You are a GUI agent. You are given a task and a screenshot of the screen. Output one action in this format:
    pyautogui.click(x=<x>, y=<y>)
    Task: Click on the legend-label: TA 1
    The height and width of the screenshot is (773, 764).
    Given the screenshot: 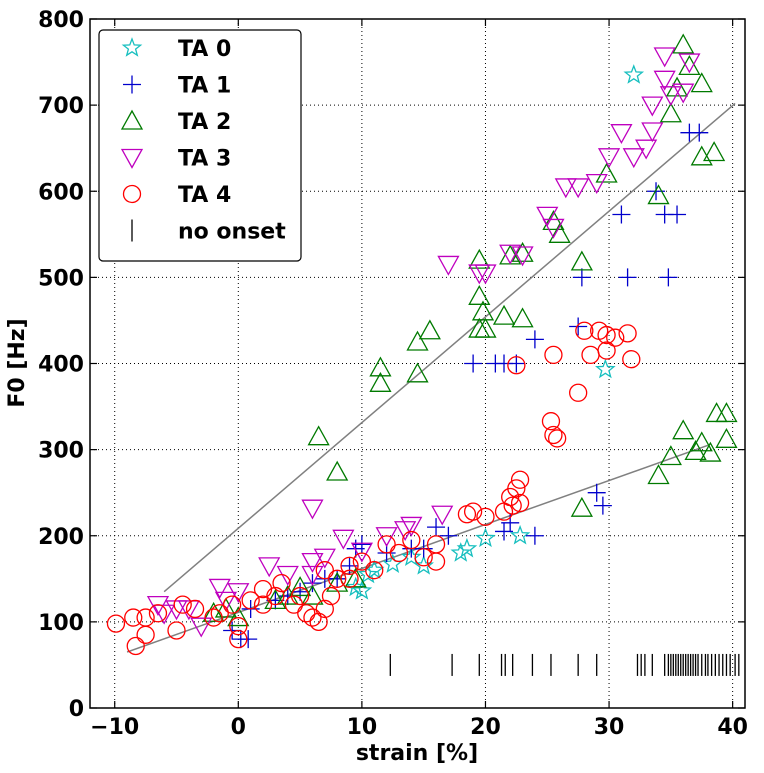 What is the action you would take?
    pyautogui.click(x=204, y=86)
    